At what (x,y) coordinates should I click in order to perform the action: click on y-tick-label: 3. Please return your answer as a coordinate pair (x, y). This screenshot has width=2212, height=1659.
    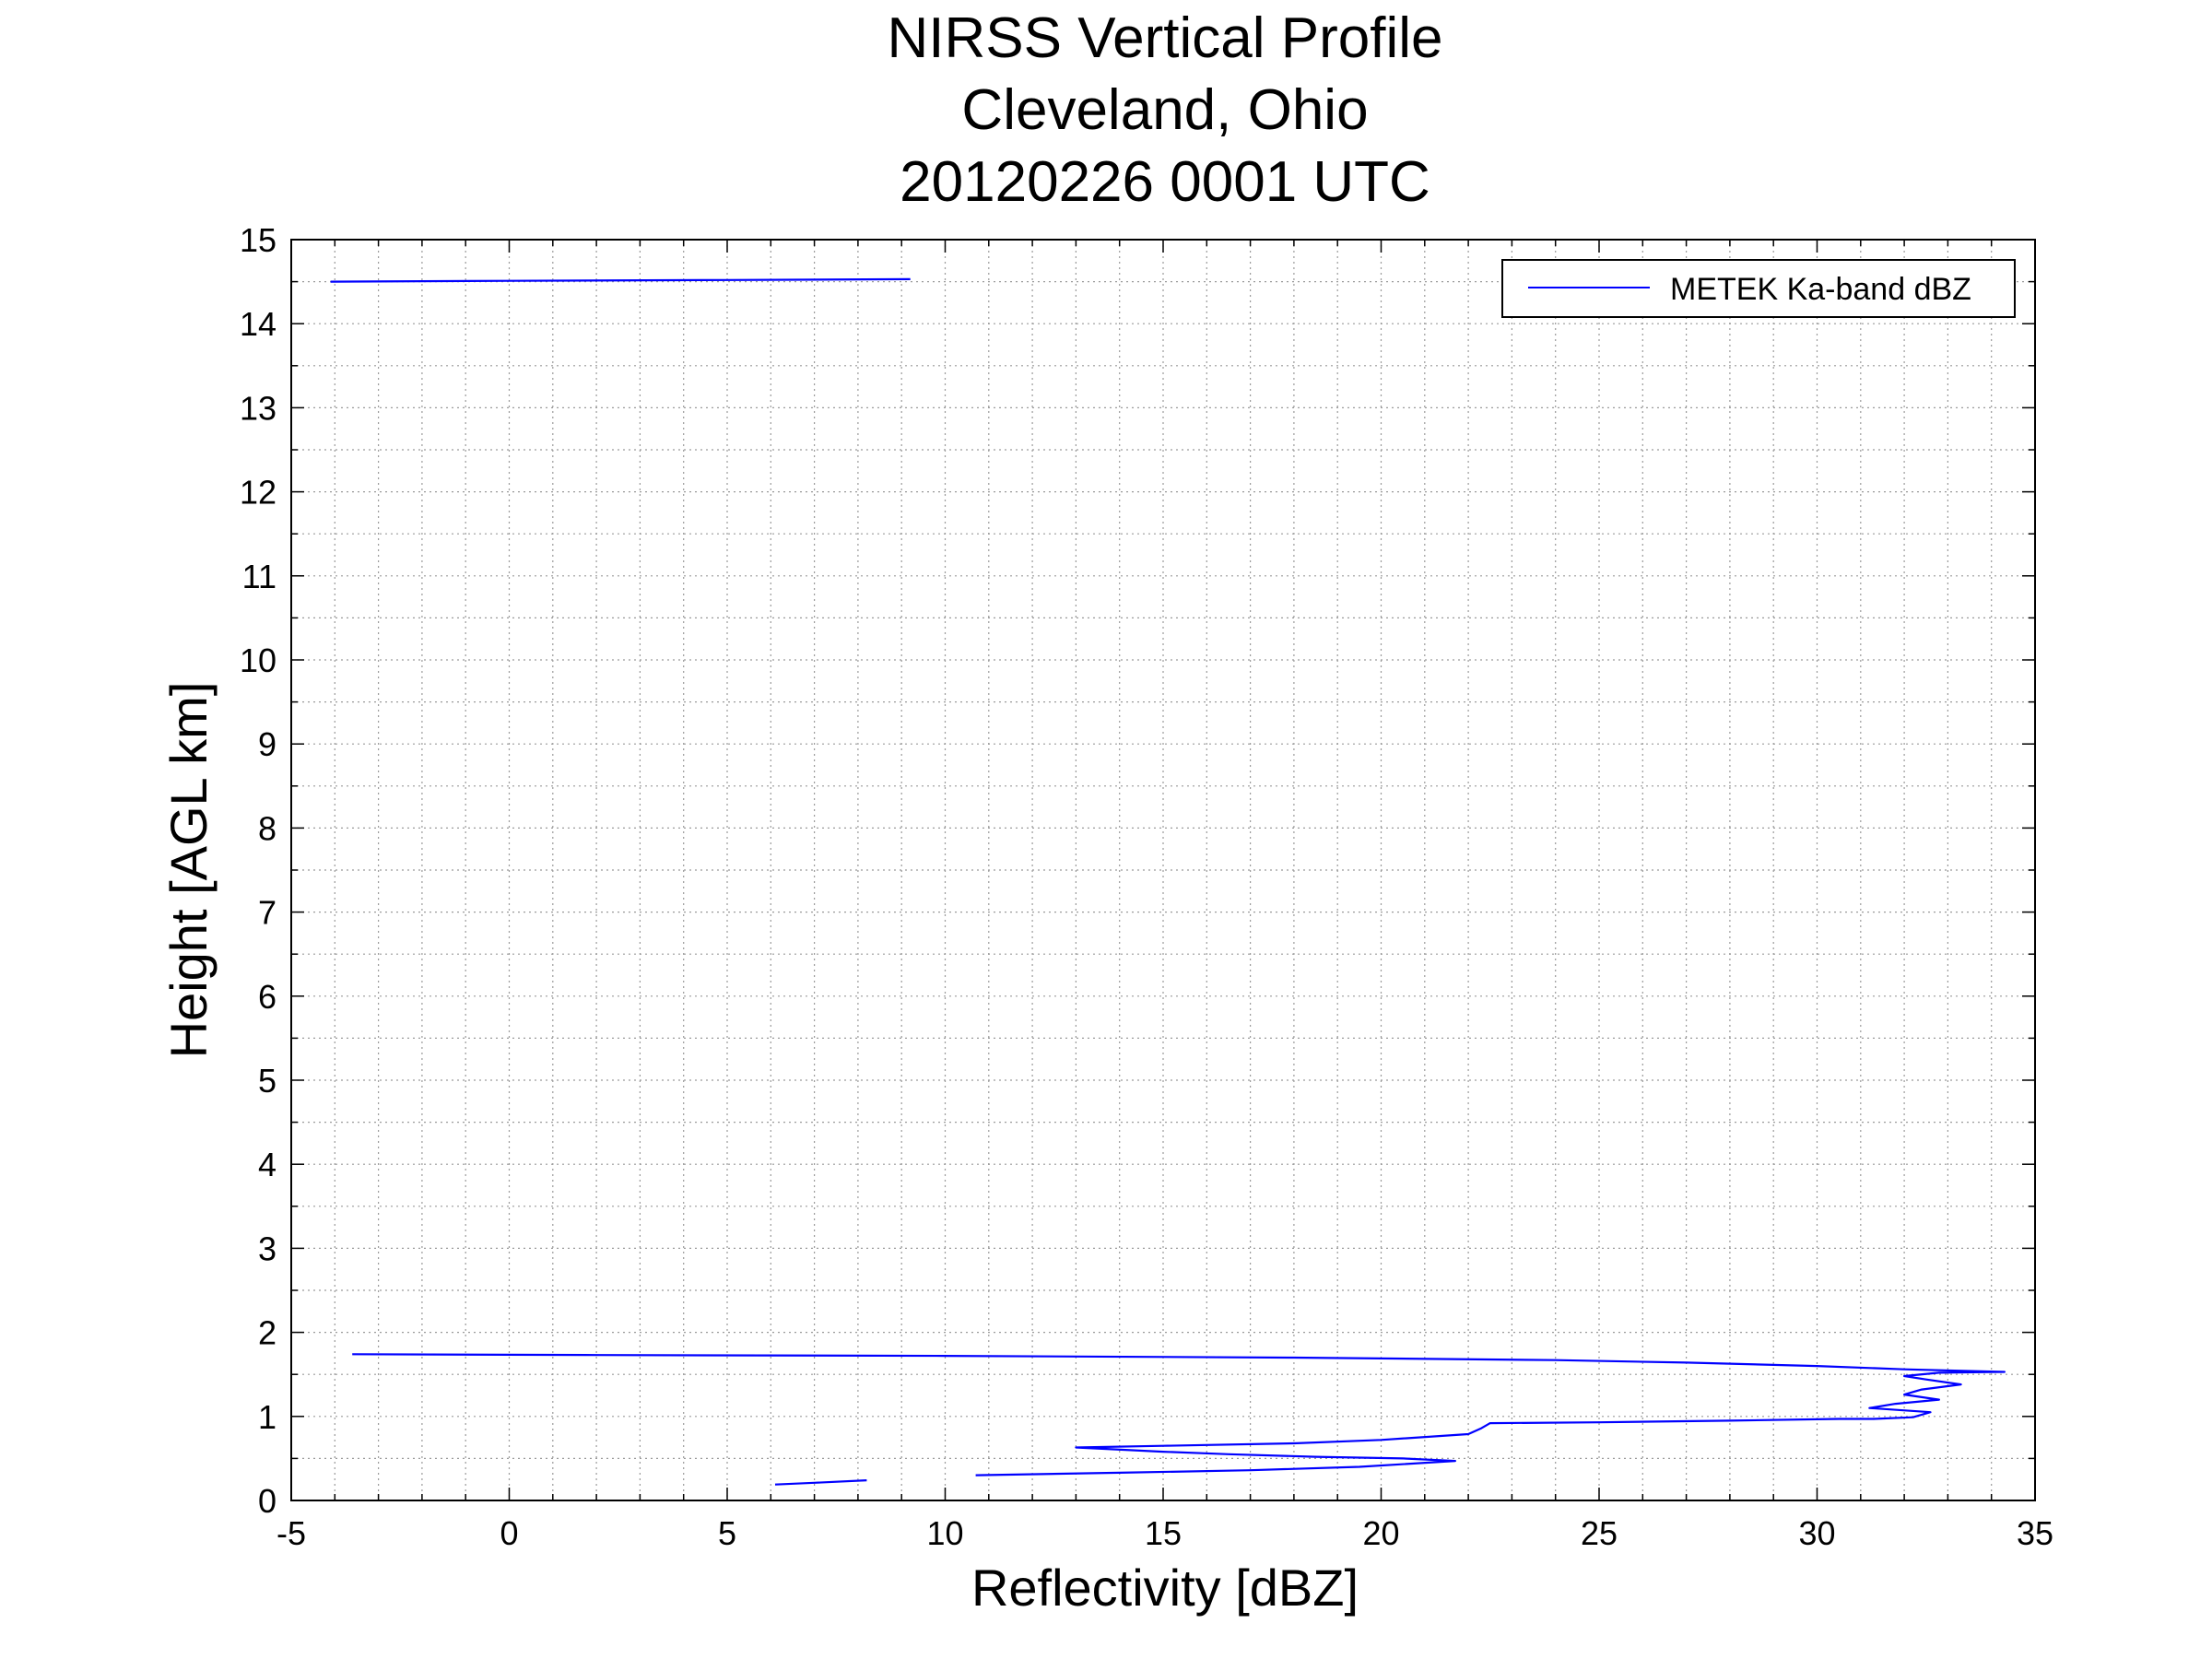
    Looking at the image, I should click on (267, 1248).